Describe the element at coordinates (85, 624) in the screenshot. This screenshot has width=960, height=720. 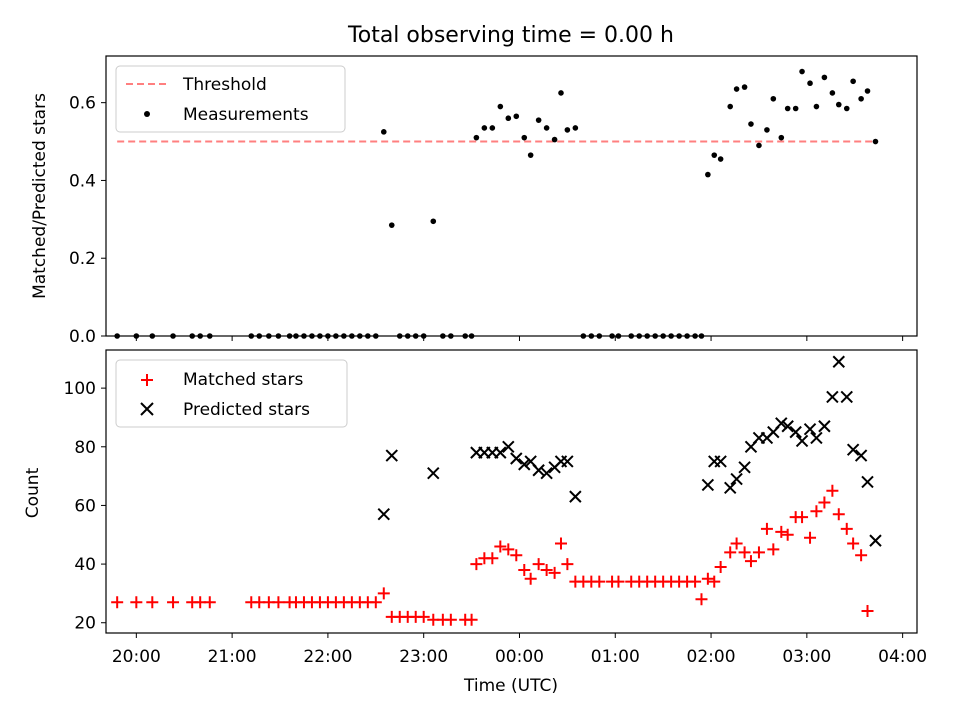
I see `bottom-y-tick-label: 20` at that location.